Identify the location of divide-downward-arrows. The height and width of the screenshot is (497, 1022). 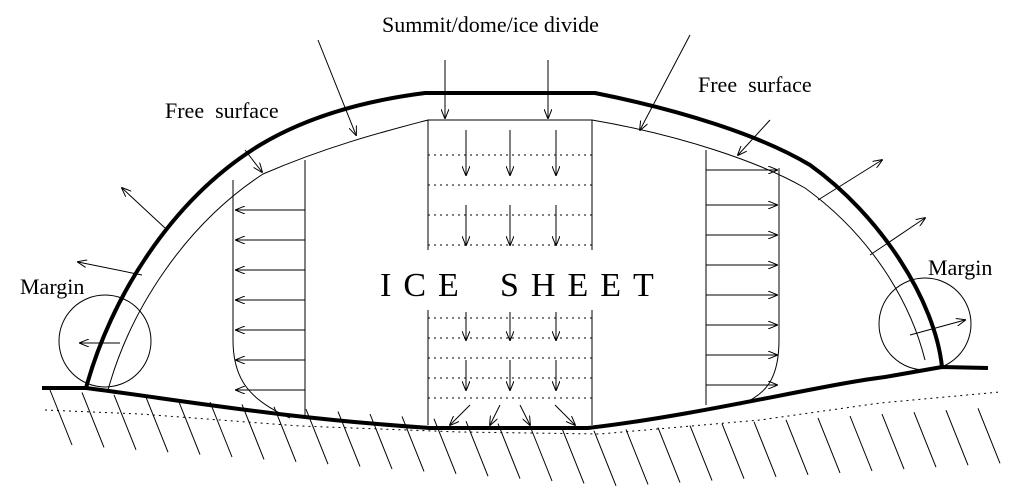
(512, 277).